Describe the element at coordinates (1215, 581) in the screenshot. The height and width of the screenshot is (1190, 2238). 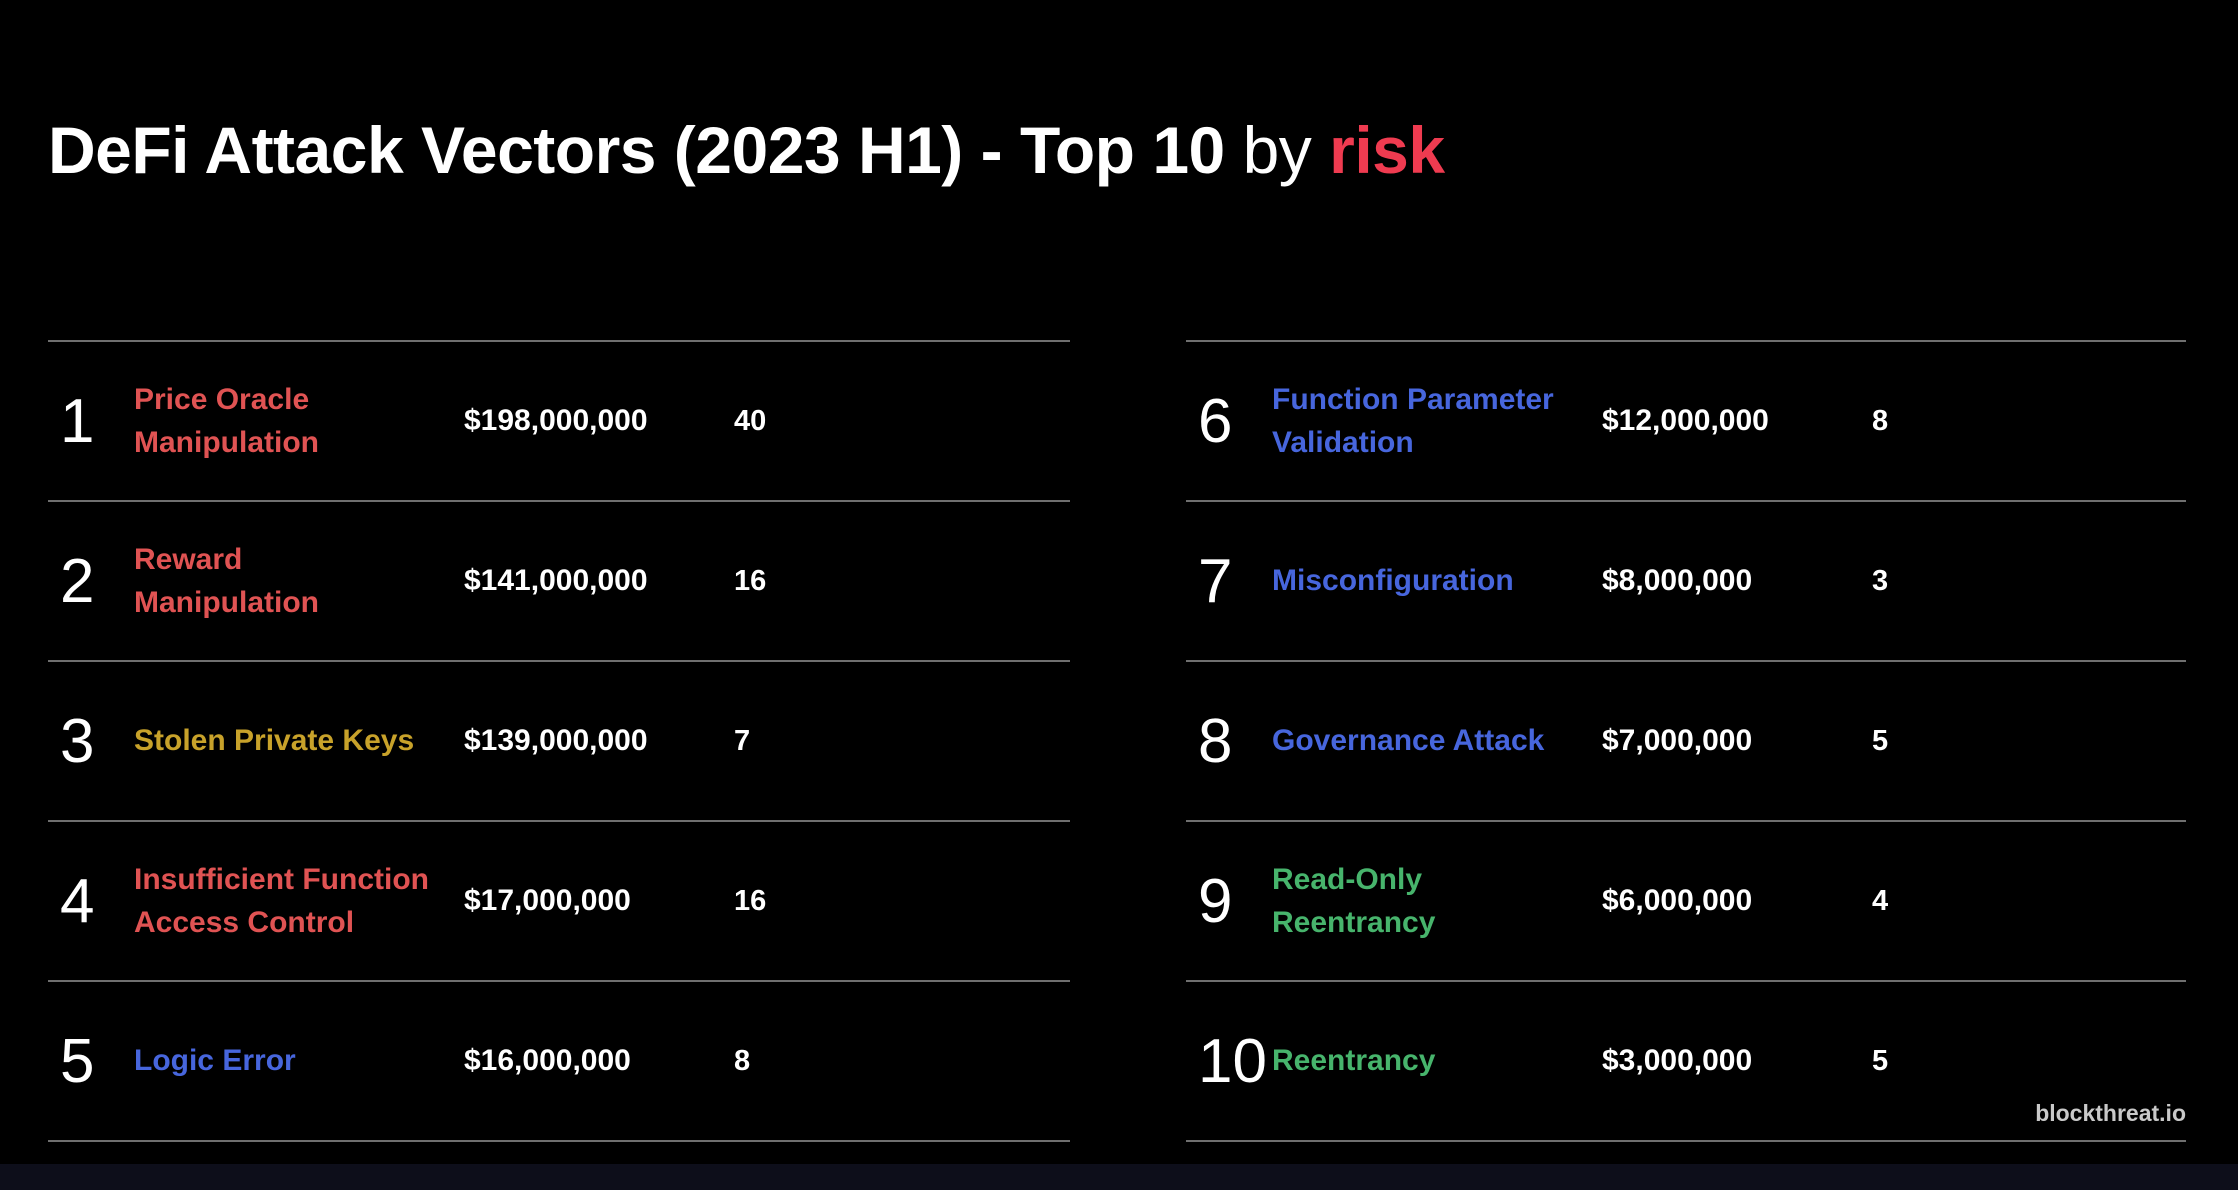
I see `rank-number: 7` at that location.